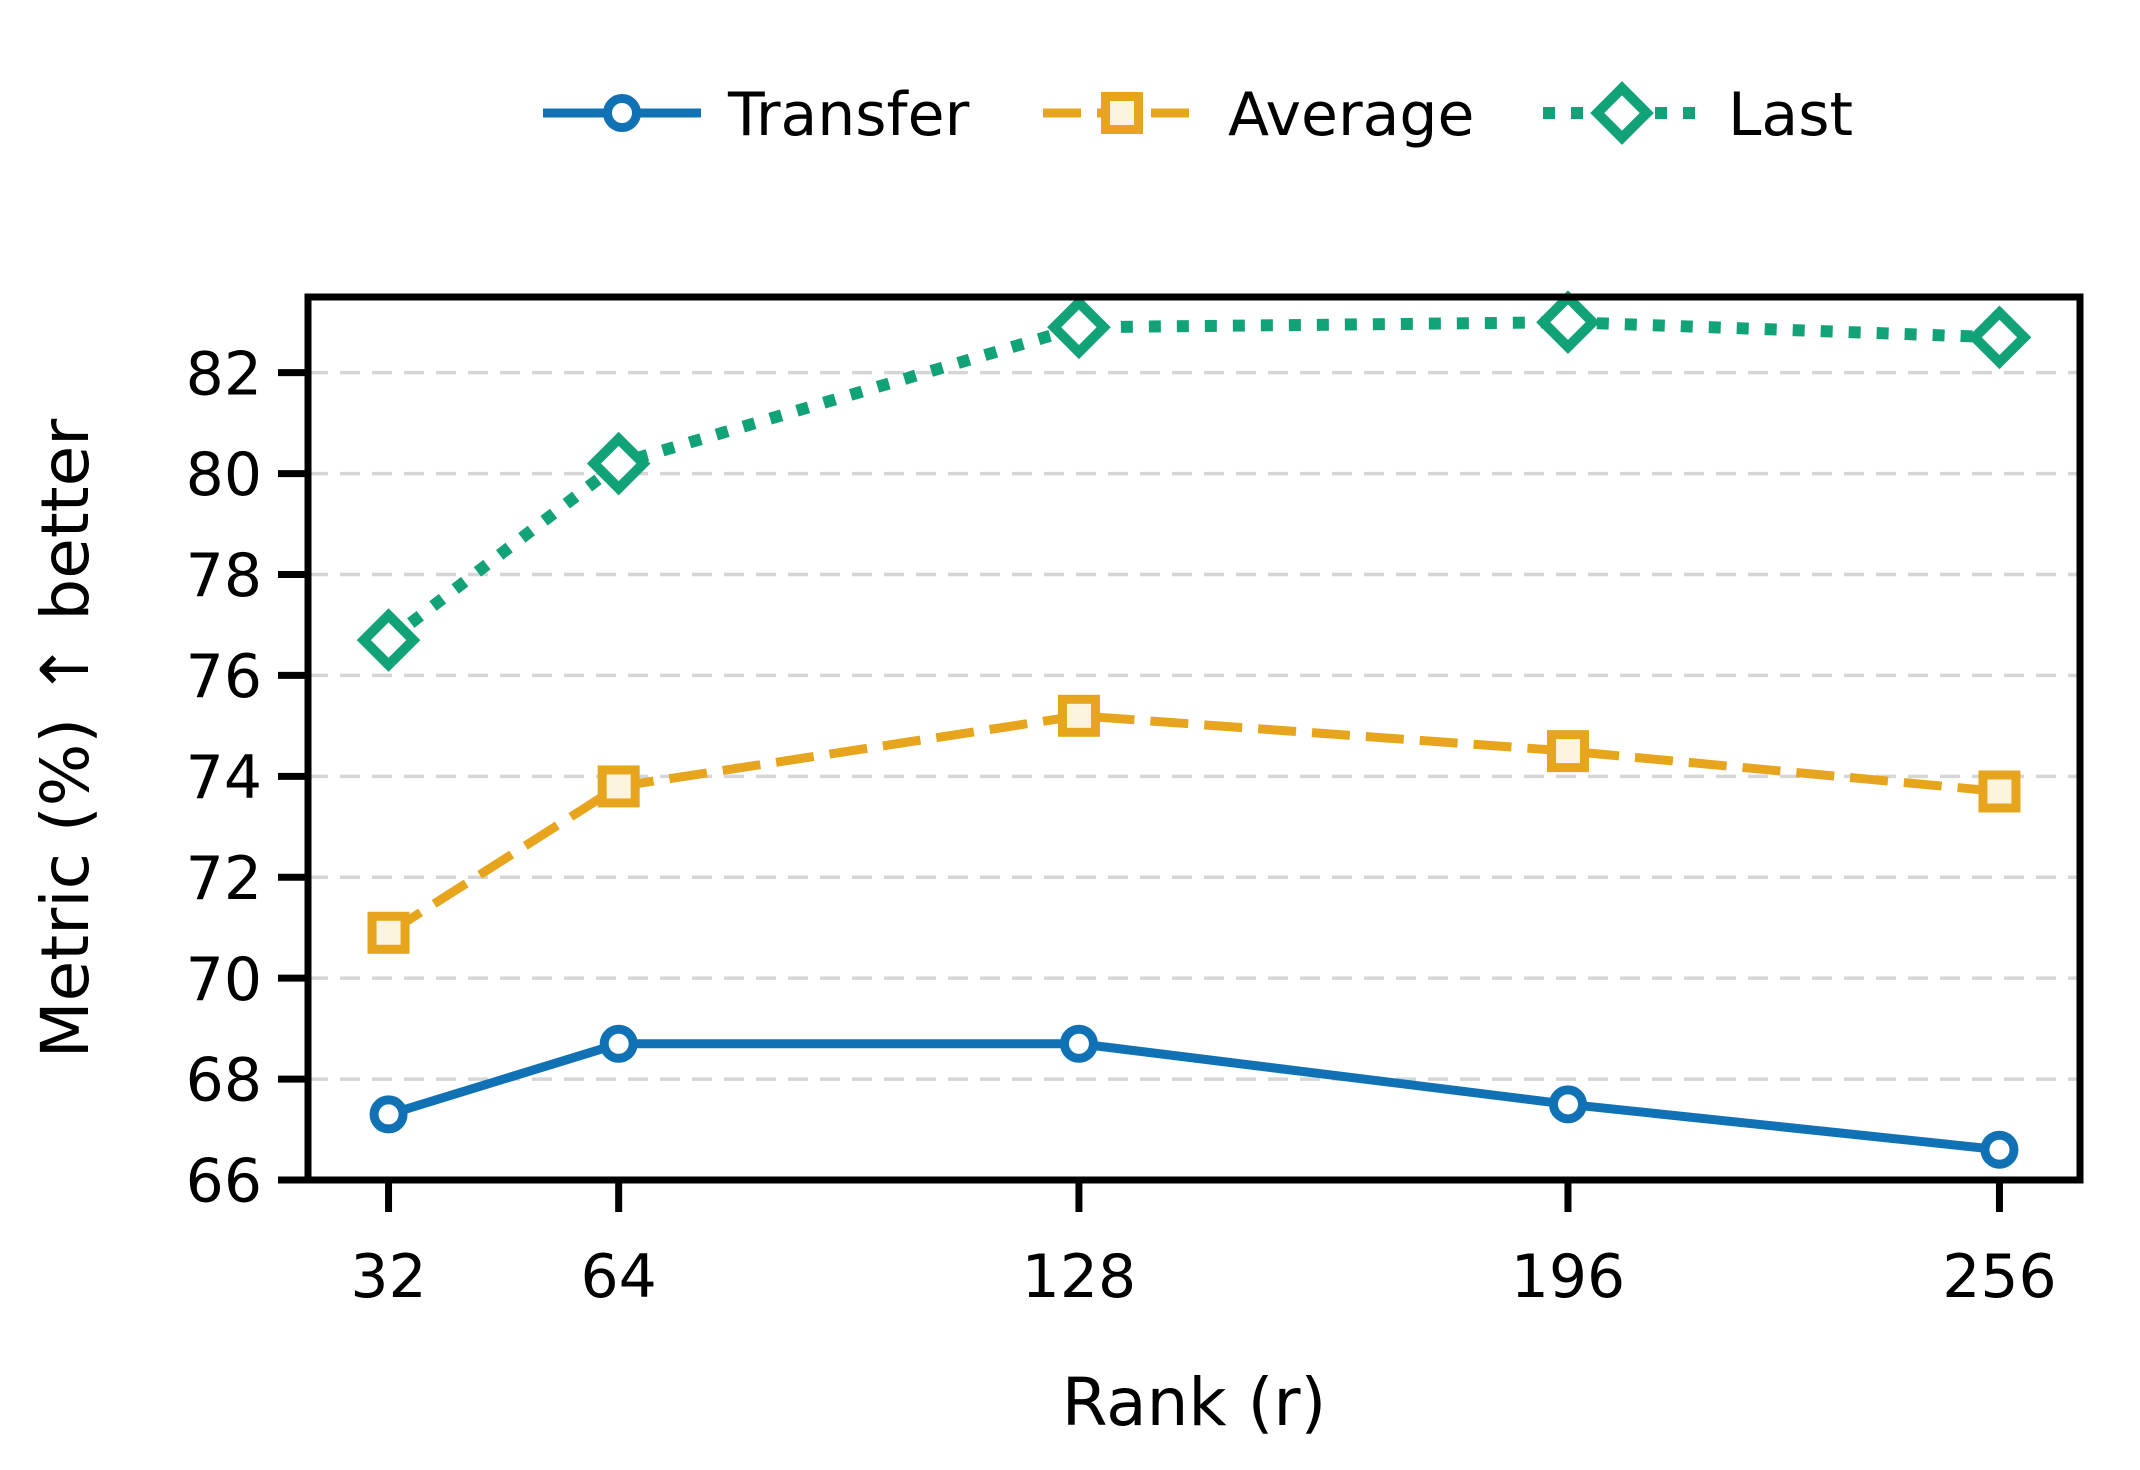 The height and width of the screenshot is (1470, 2140). I want to click on x-tick-label-256: 256, so click(1999, 1277).